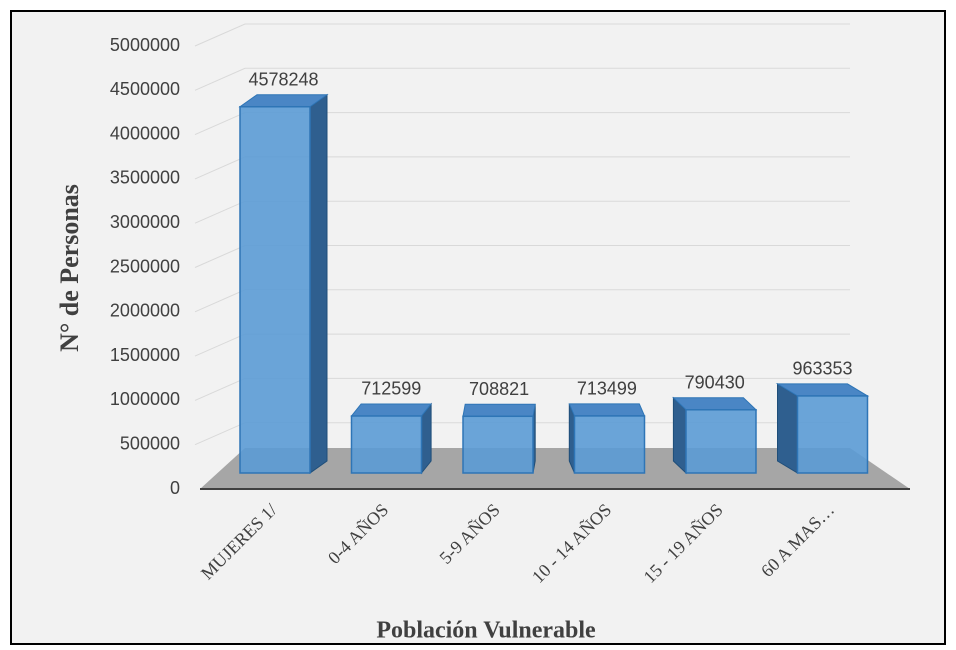 Image resolution: width=956 pixels, height=650 pixels. What do you see at coordinates (175, 488) in the screenshot?
I see `y-tick-label: 0` at bounding box center [175, 488].